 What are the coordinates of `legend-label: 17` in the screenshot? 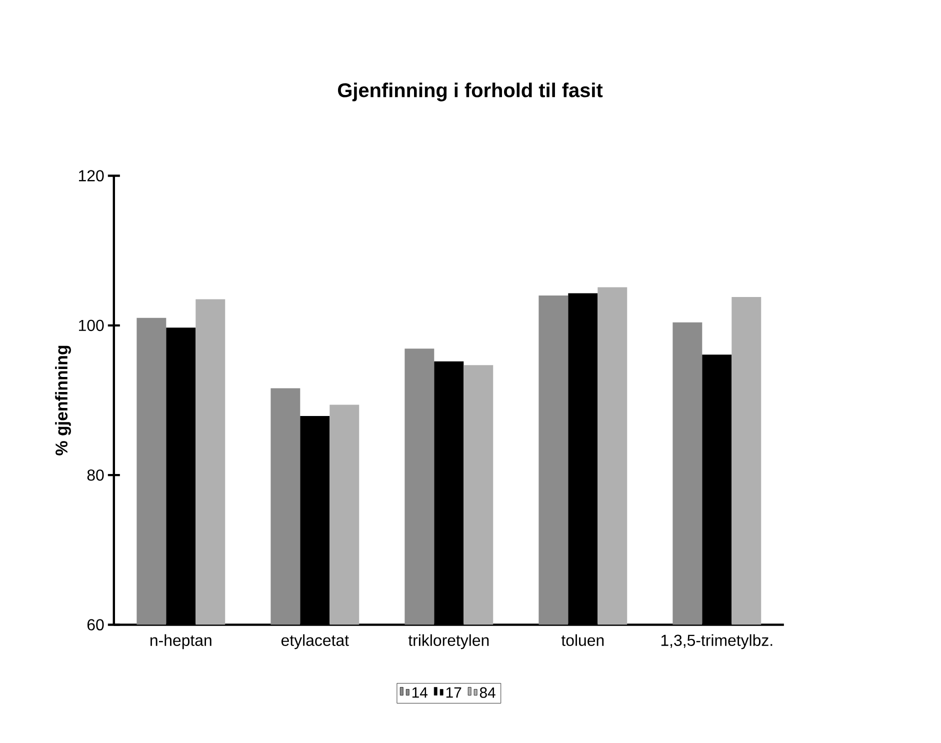 It's located at (454, 692).